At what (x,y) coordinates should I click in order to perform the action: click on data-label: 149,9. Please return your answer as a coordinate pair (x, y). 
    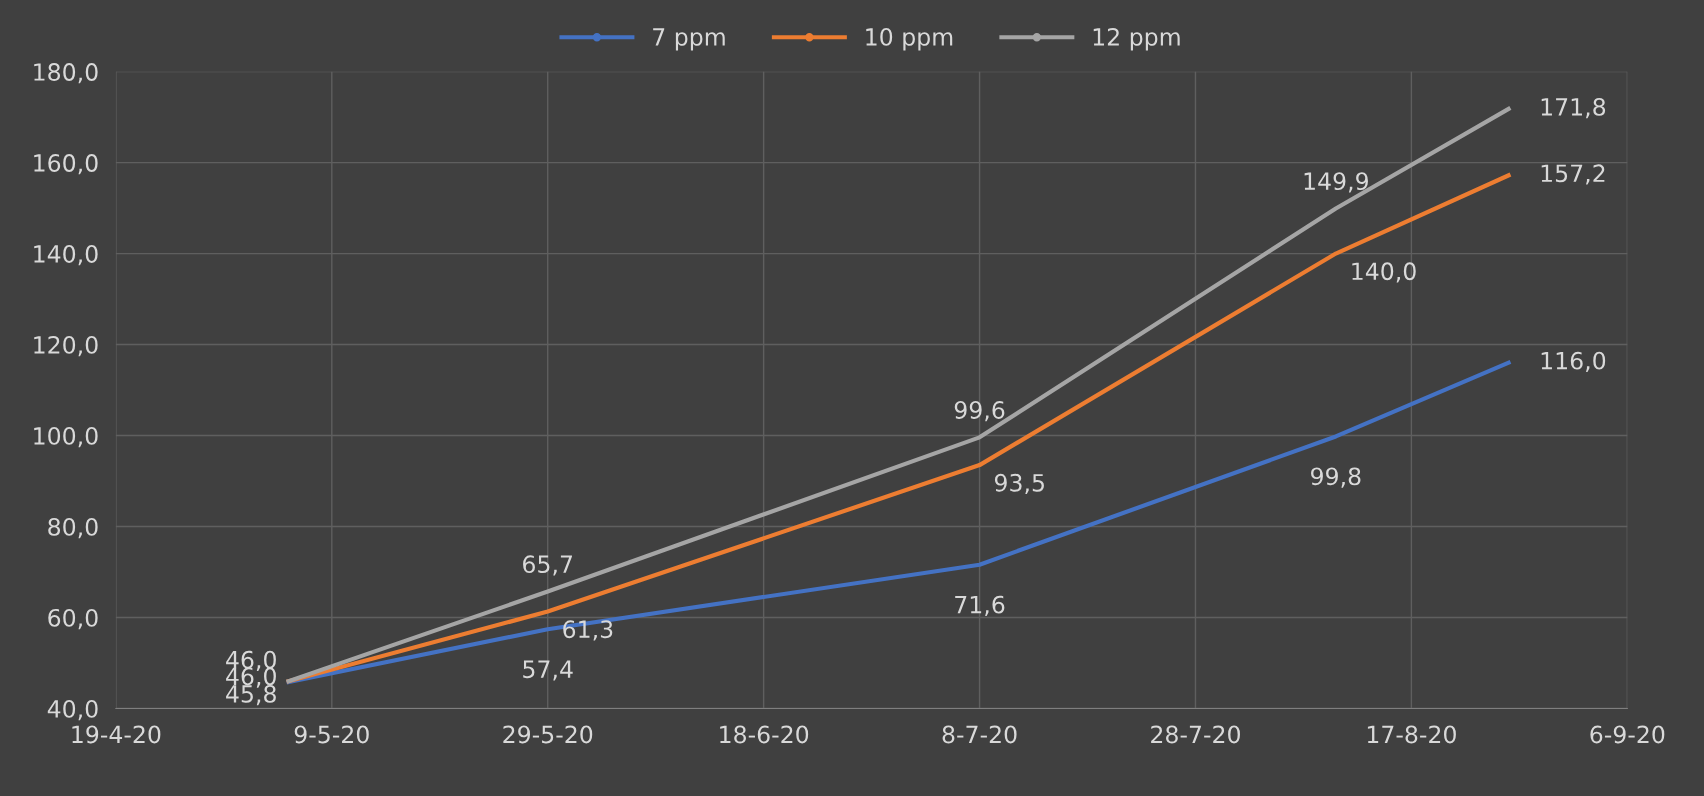
    Looking at the image, I should click on (1336, 182).